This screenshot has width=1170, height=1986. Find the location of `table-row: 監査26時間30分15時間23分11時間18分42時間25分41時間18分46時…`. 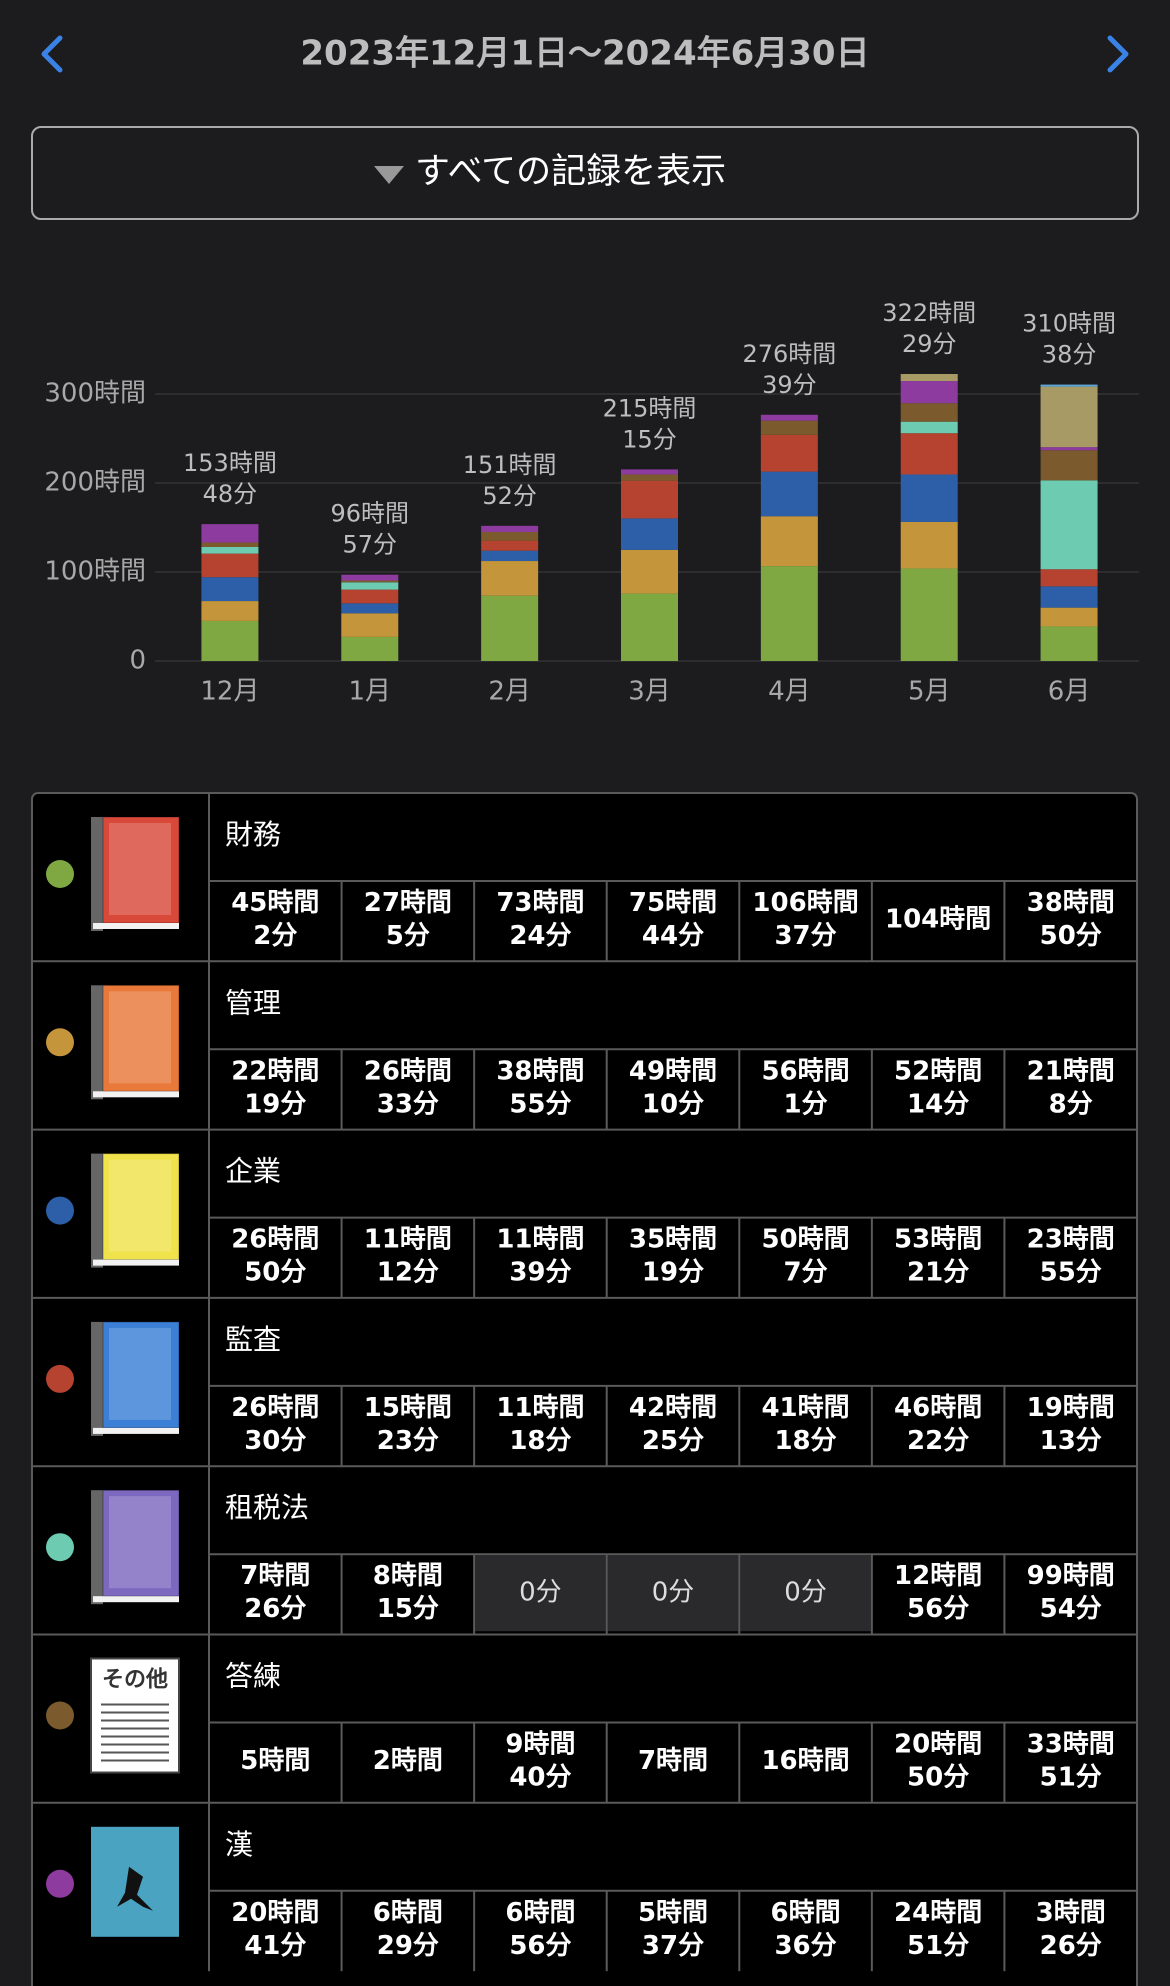

table-row: 監査26時間30分15時間23分11時間18分42時間25分41時間18分46時… is located at coordinates (584, 1381).